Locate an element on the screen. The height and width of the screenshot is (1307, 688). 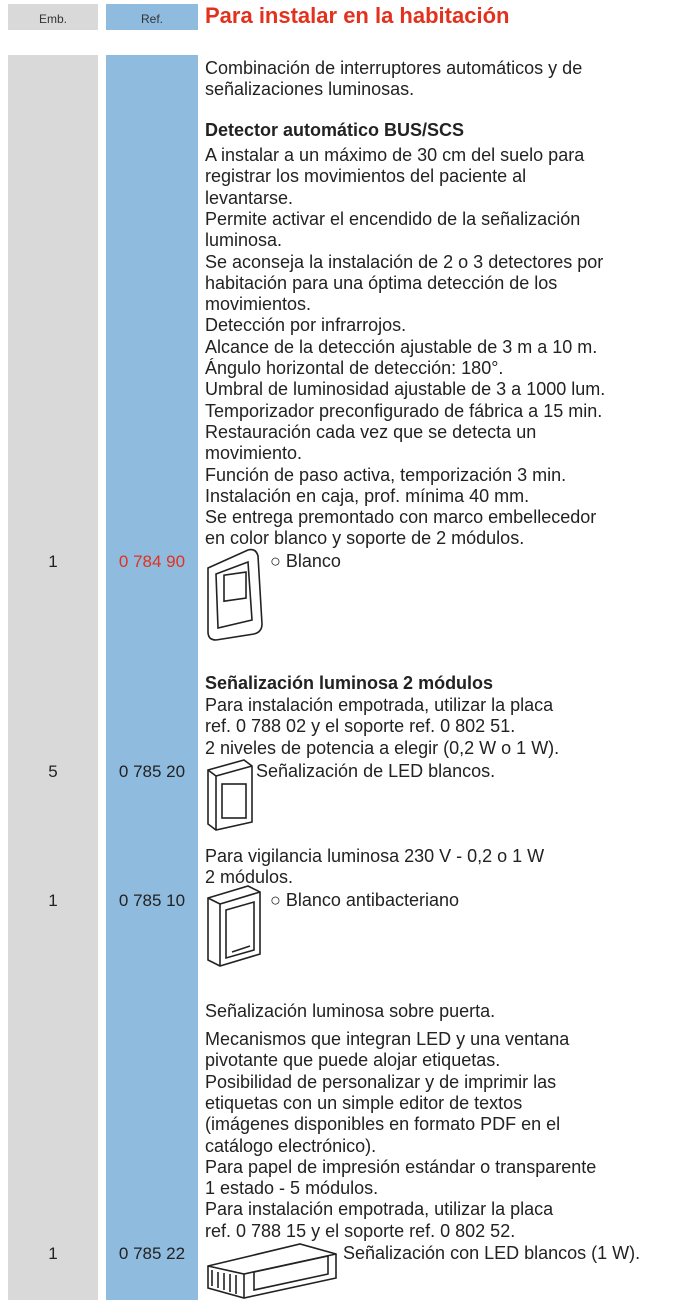
subheading: Señalización luminosa 2 módulos is located at coordinates (349, 683).